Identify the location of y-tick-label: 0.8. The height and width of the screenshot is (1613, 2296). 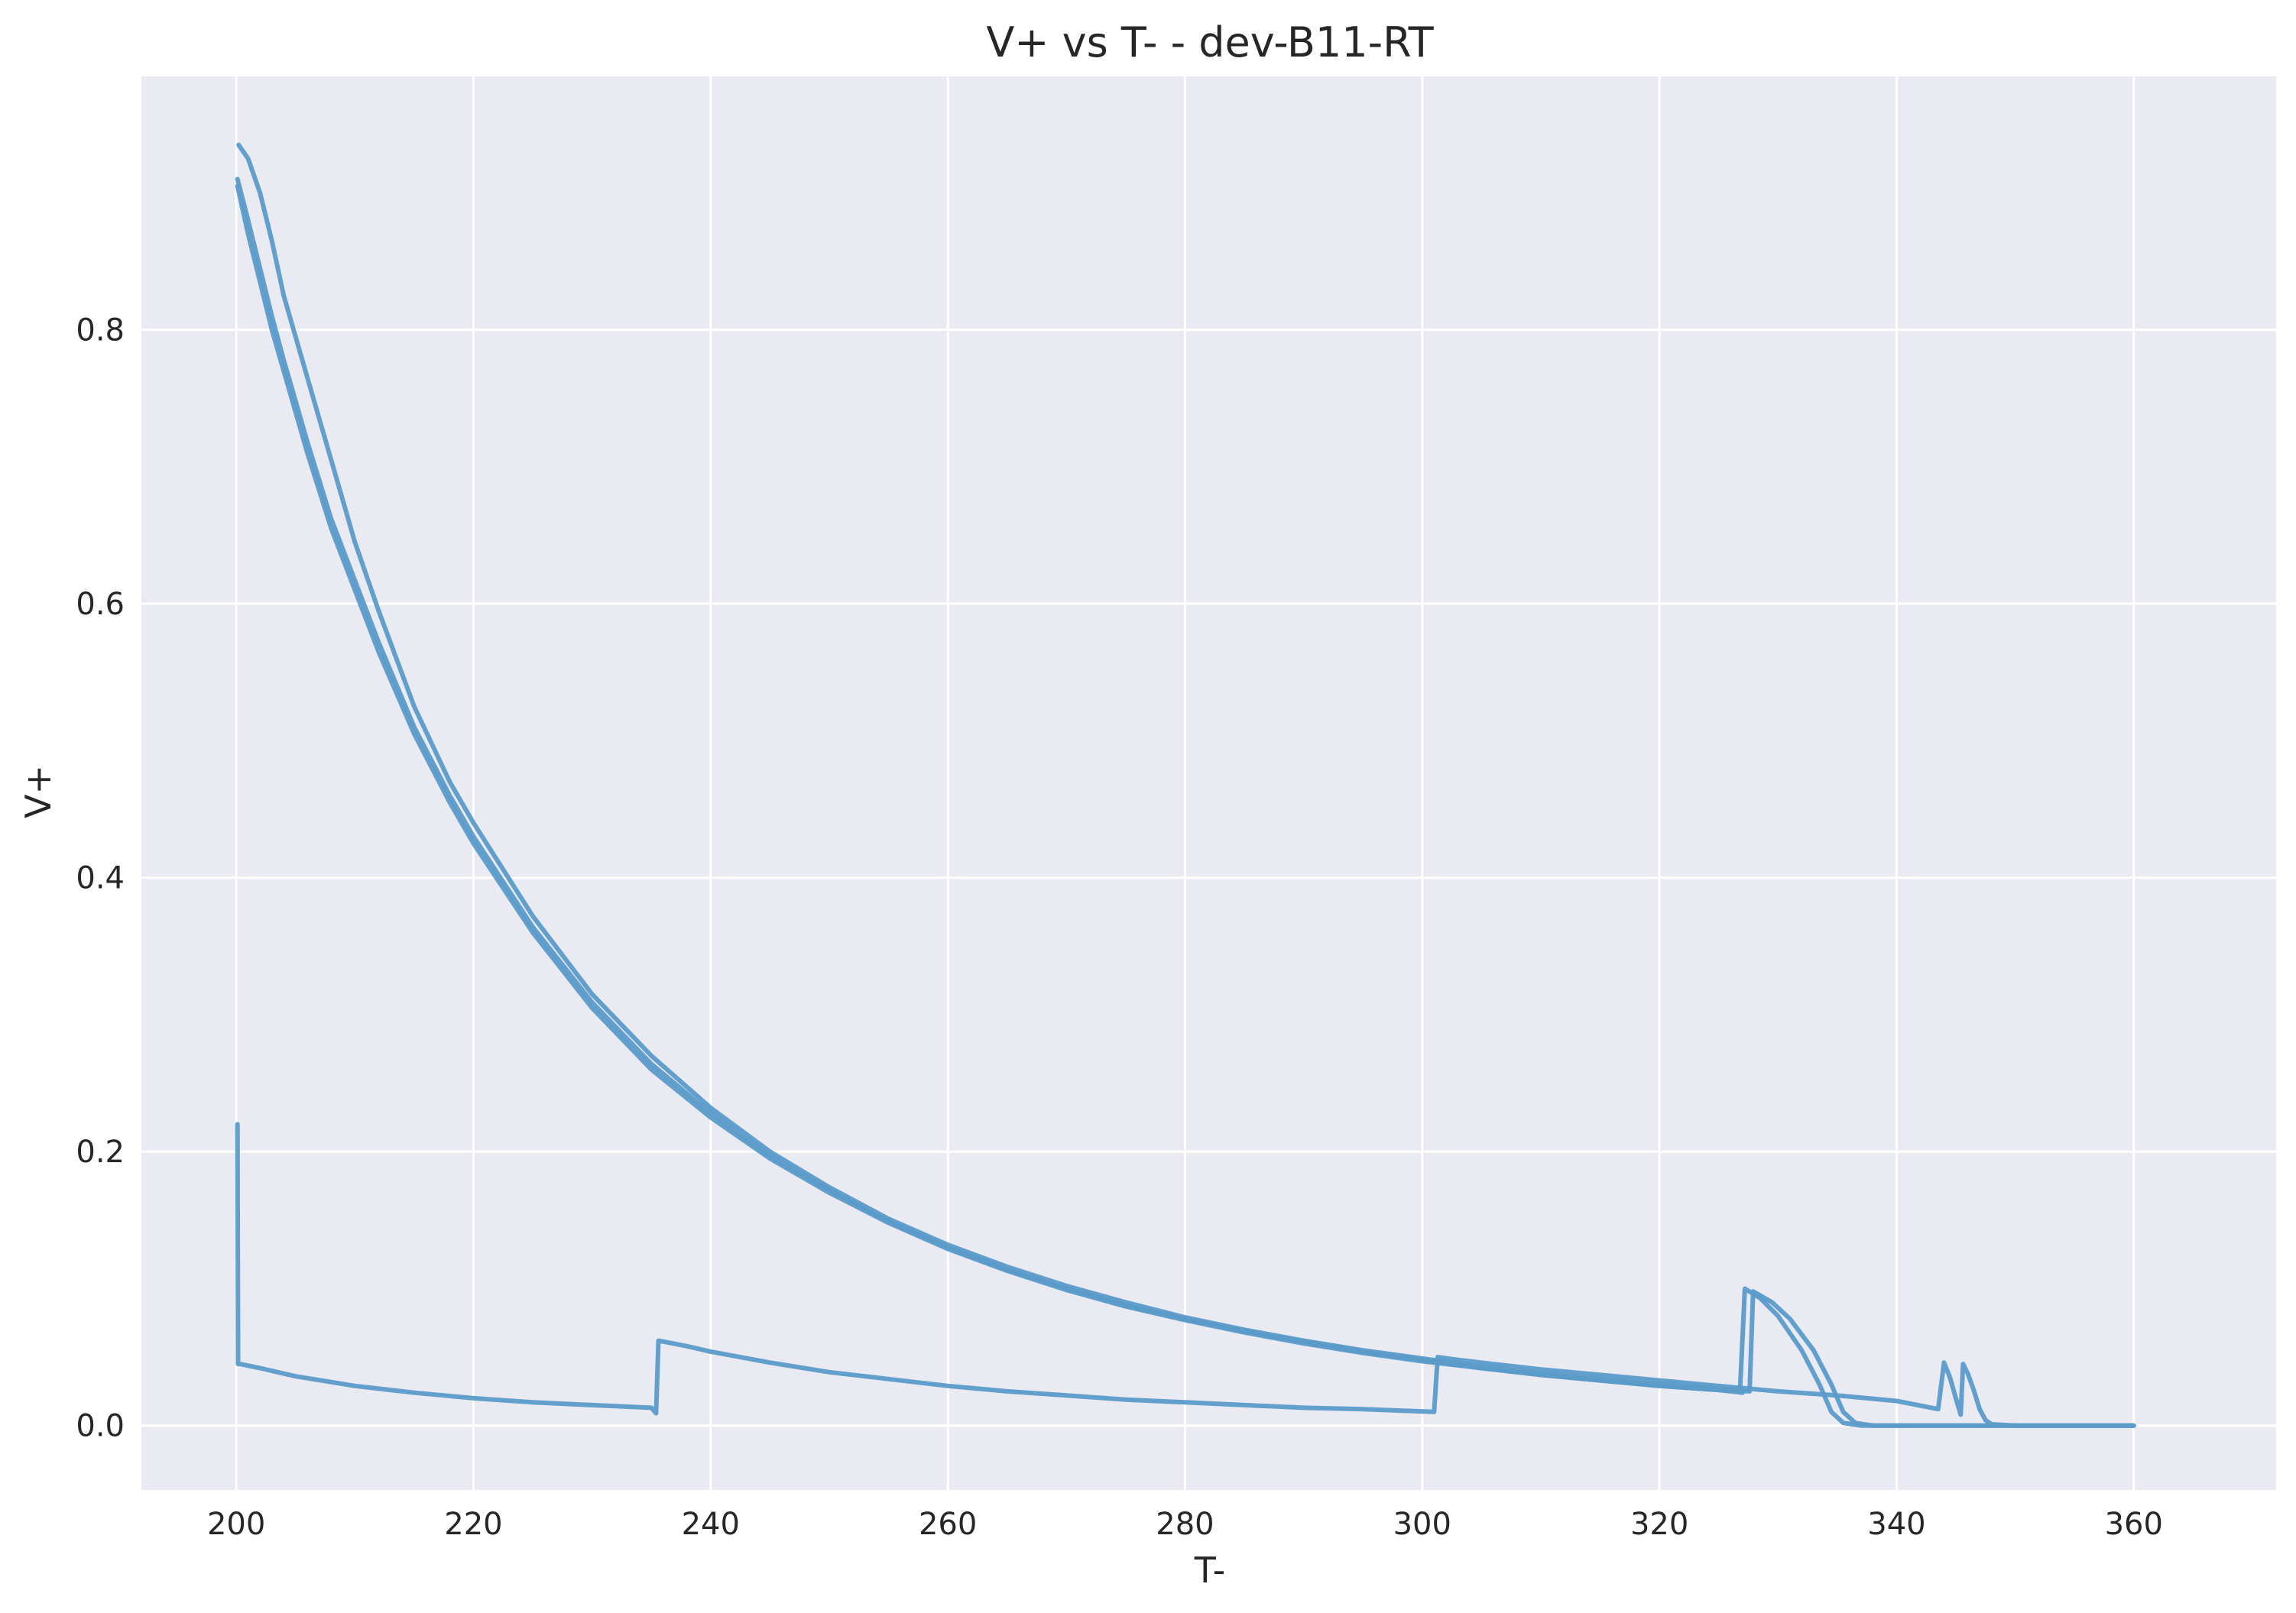
(100, 330).